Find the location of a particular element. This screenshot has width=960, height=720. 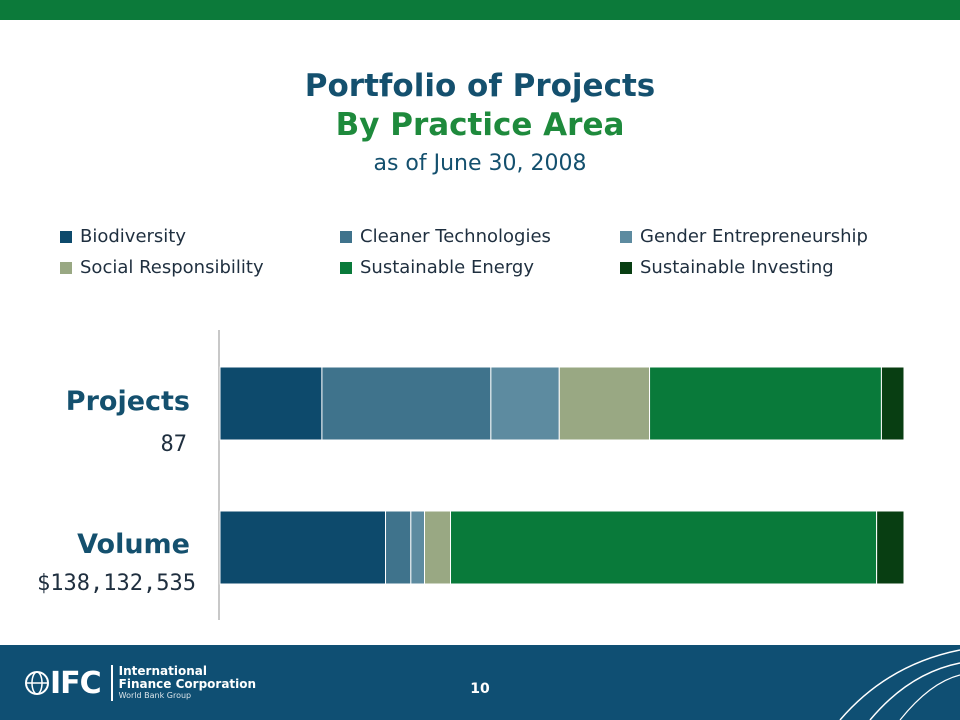

bar-segment-volume-biodiversity is located at coordinates (303, 547).